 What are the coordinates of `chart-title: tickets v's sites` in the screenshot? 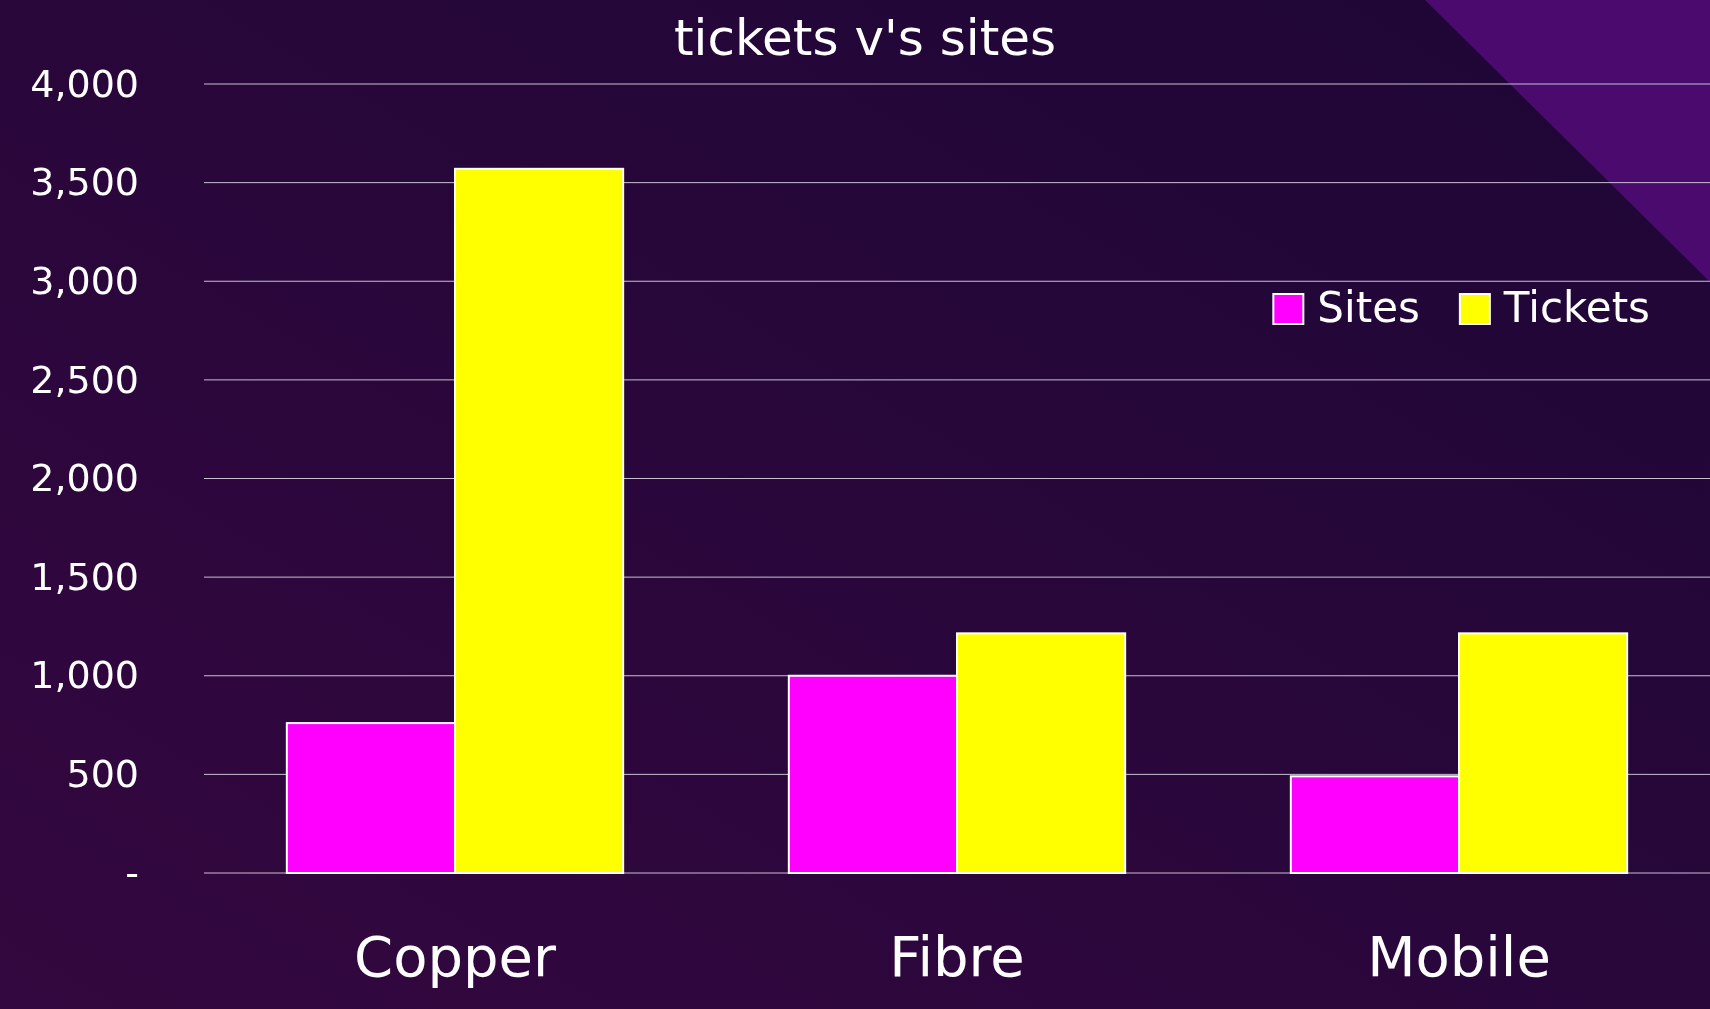 It's located at (865, 38).